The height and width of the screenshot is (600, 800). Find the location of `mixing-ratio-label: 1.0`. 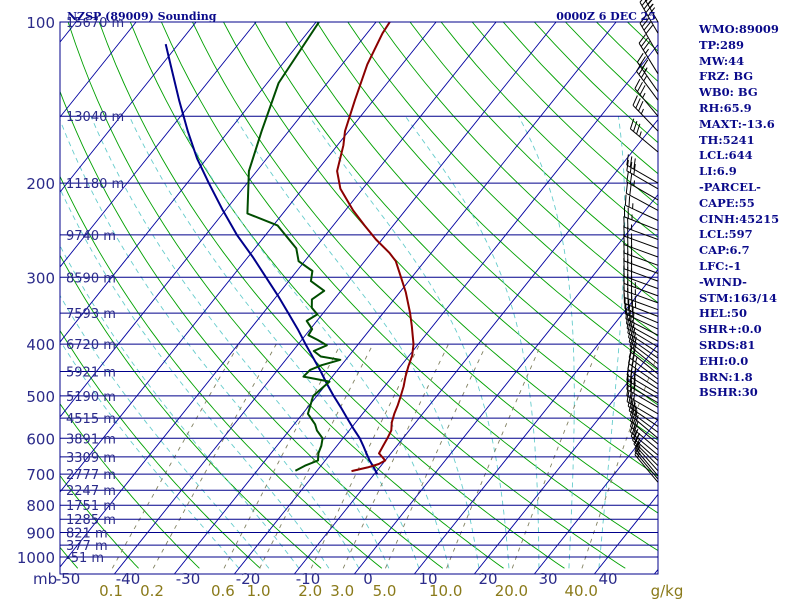

mixing-ratio-label: 1.0 is located at coordinates (259, 591).